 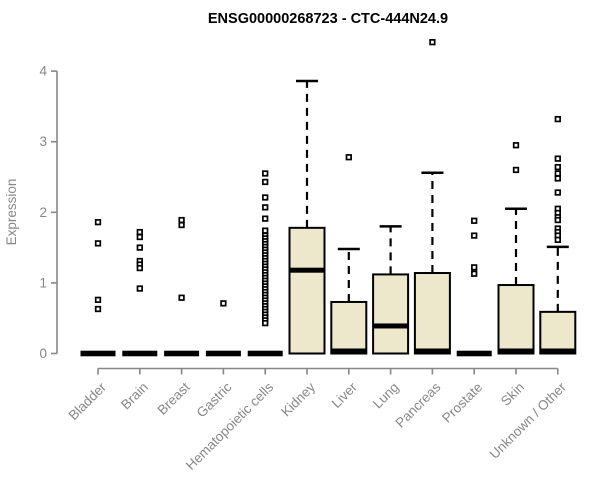 What do you see at coordinates (43, 212) in the screenshot?
I see `y-tick-label: 2` at bounding box center [43, 212].